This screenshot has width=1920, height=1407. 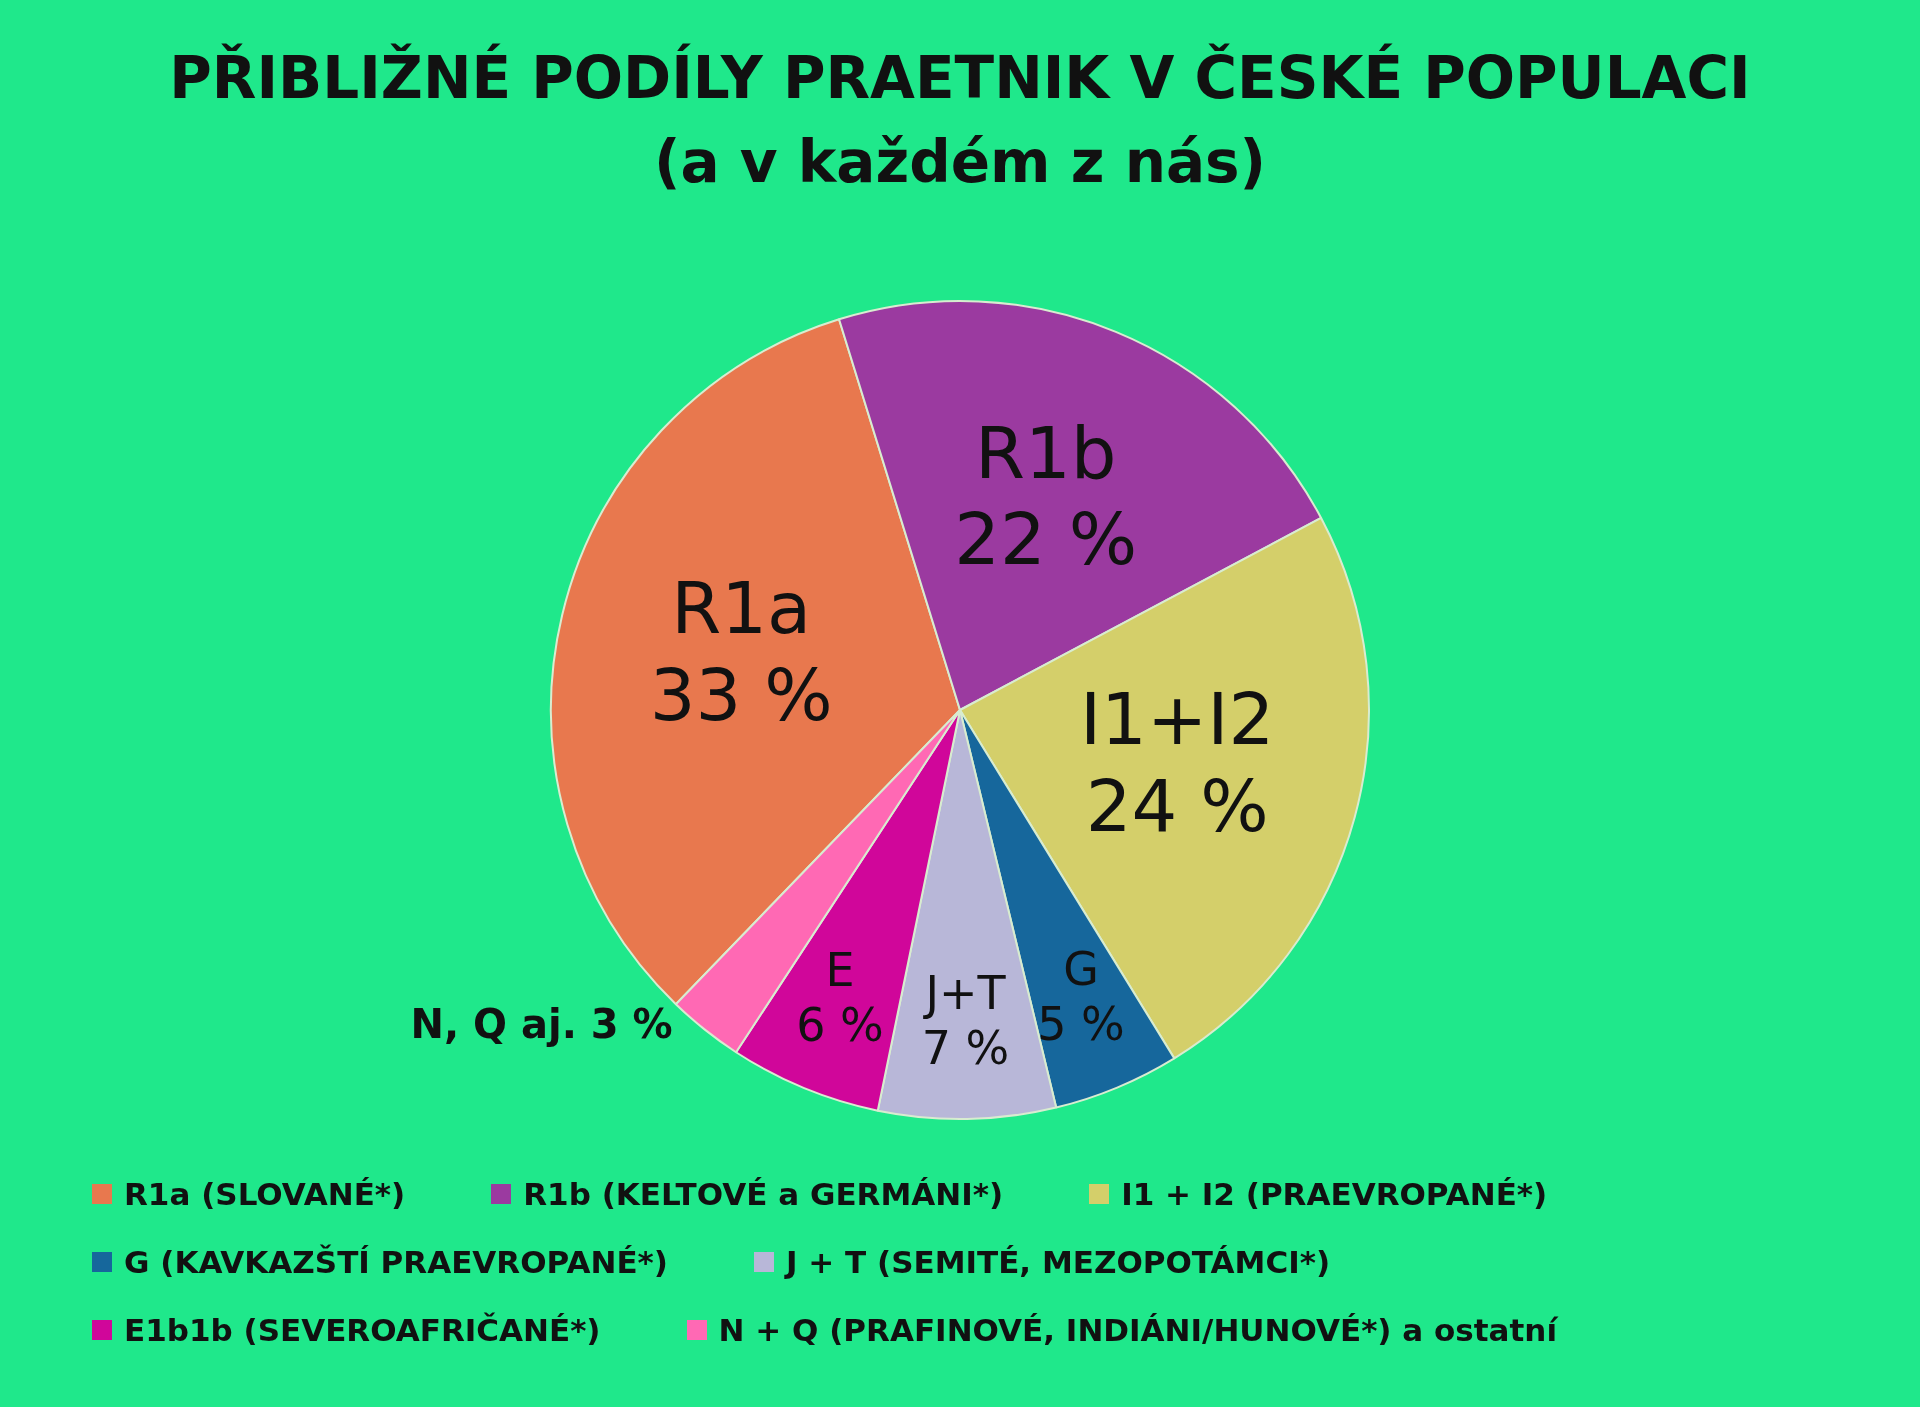 I want to click on legend-label: N + Q (PRAFINOVÉ, INDIÁNI/HUNOVÉ*) a ostatní, so click(x=1138, y=1330).